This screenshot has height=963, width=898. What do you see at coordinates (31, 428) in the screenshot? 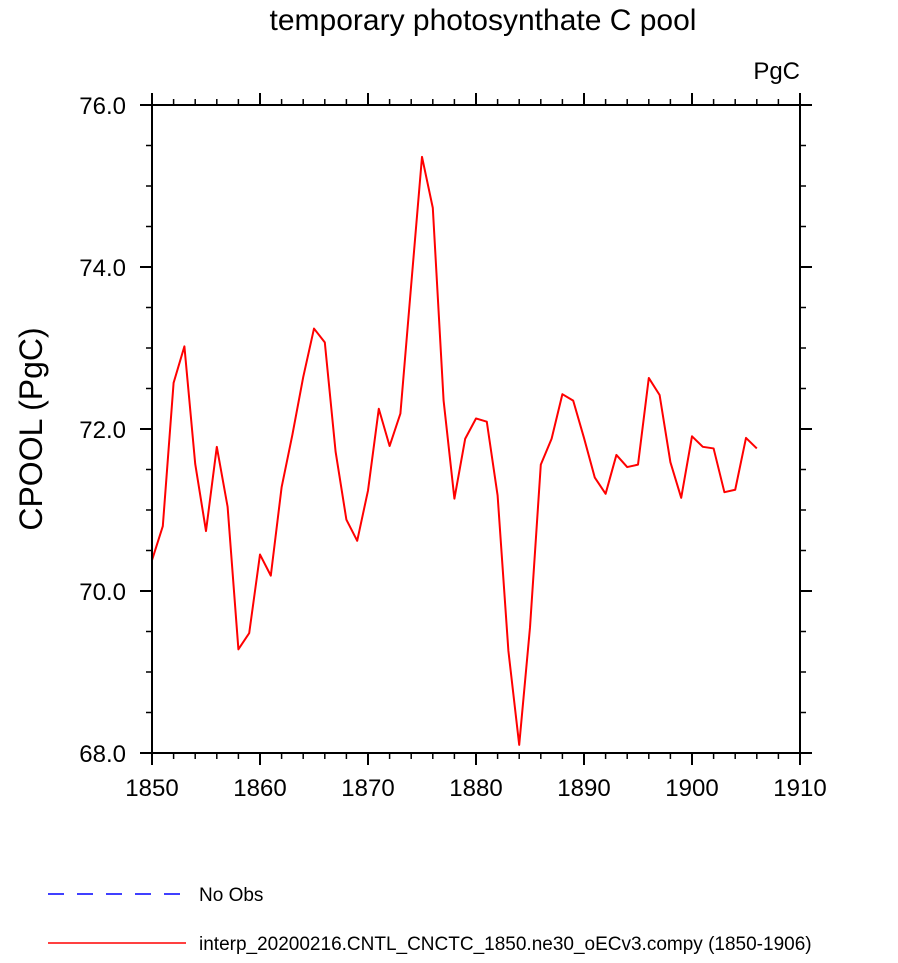
I see `y-axis-label: CPOOL (PgC)` at bounding box center [31, 428].